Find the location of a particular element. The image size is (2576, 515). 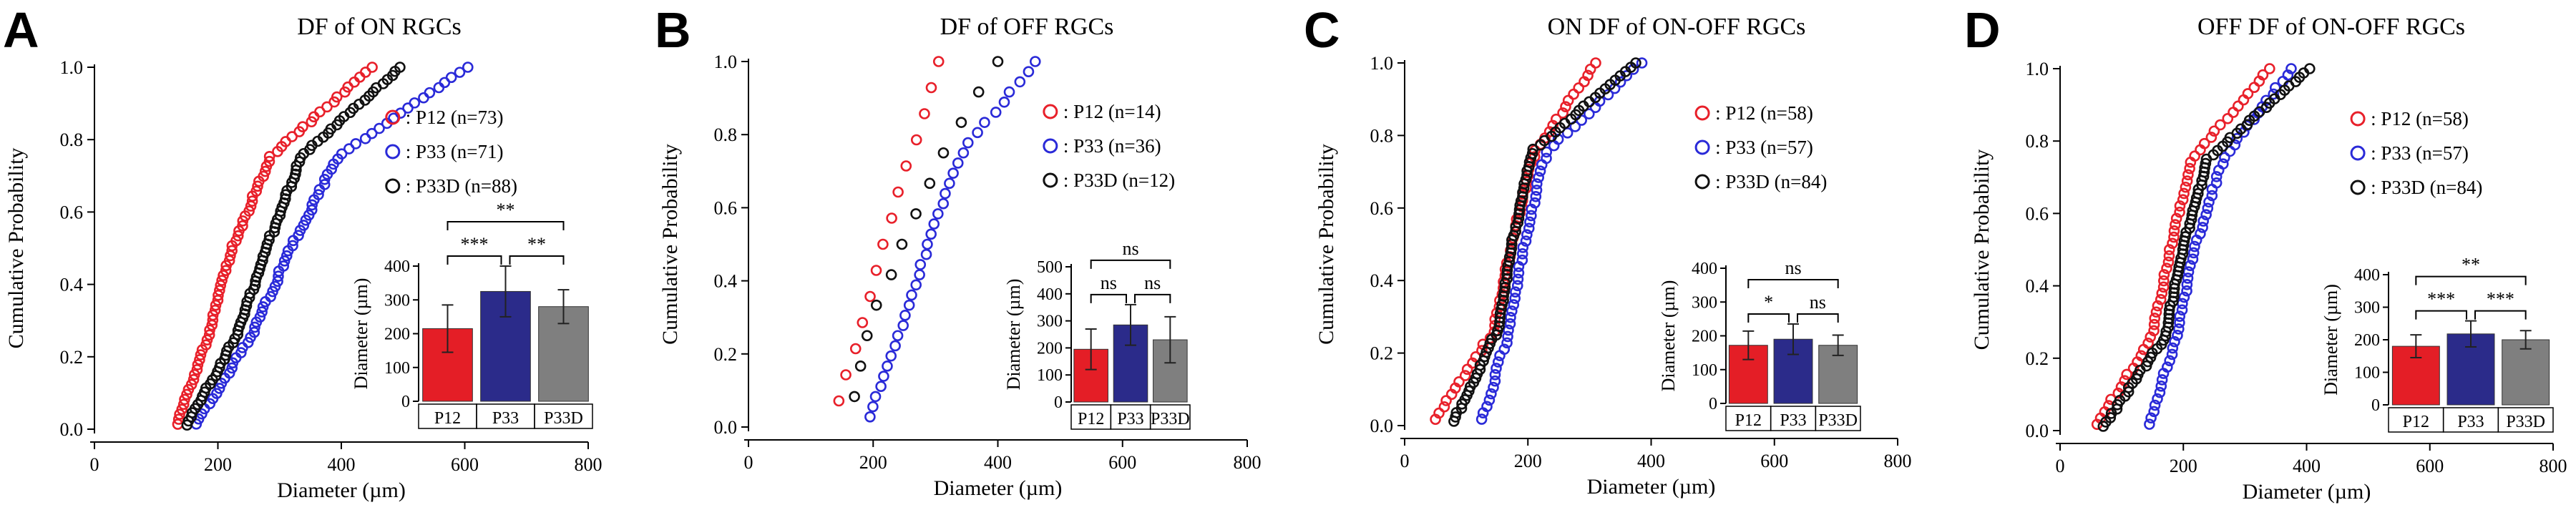

x-tick-label: 0 is located at coordinates (1405, 461).